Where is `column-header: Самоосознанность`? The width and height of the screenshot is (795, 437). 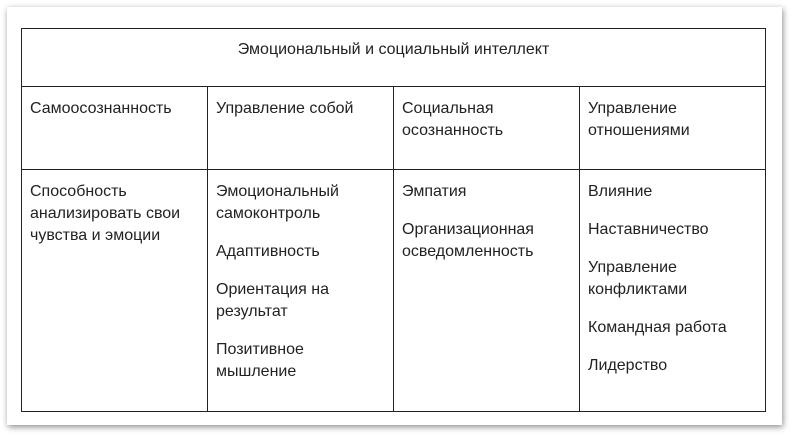 column-header: Самоосознанность is located at coordinates (114, 128).